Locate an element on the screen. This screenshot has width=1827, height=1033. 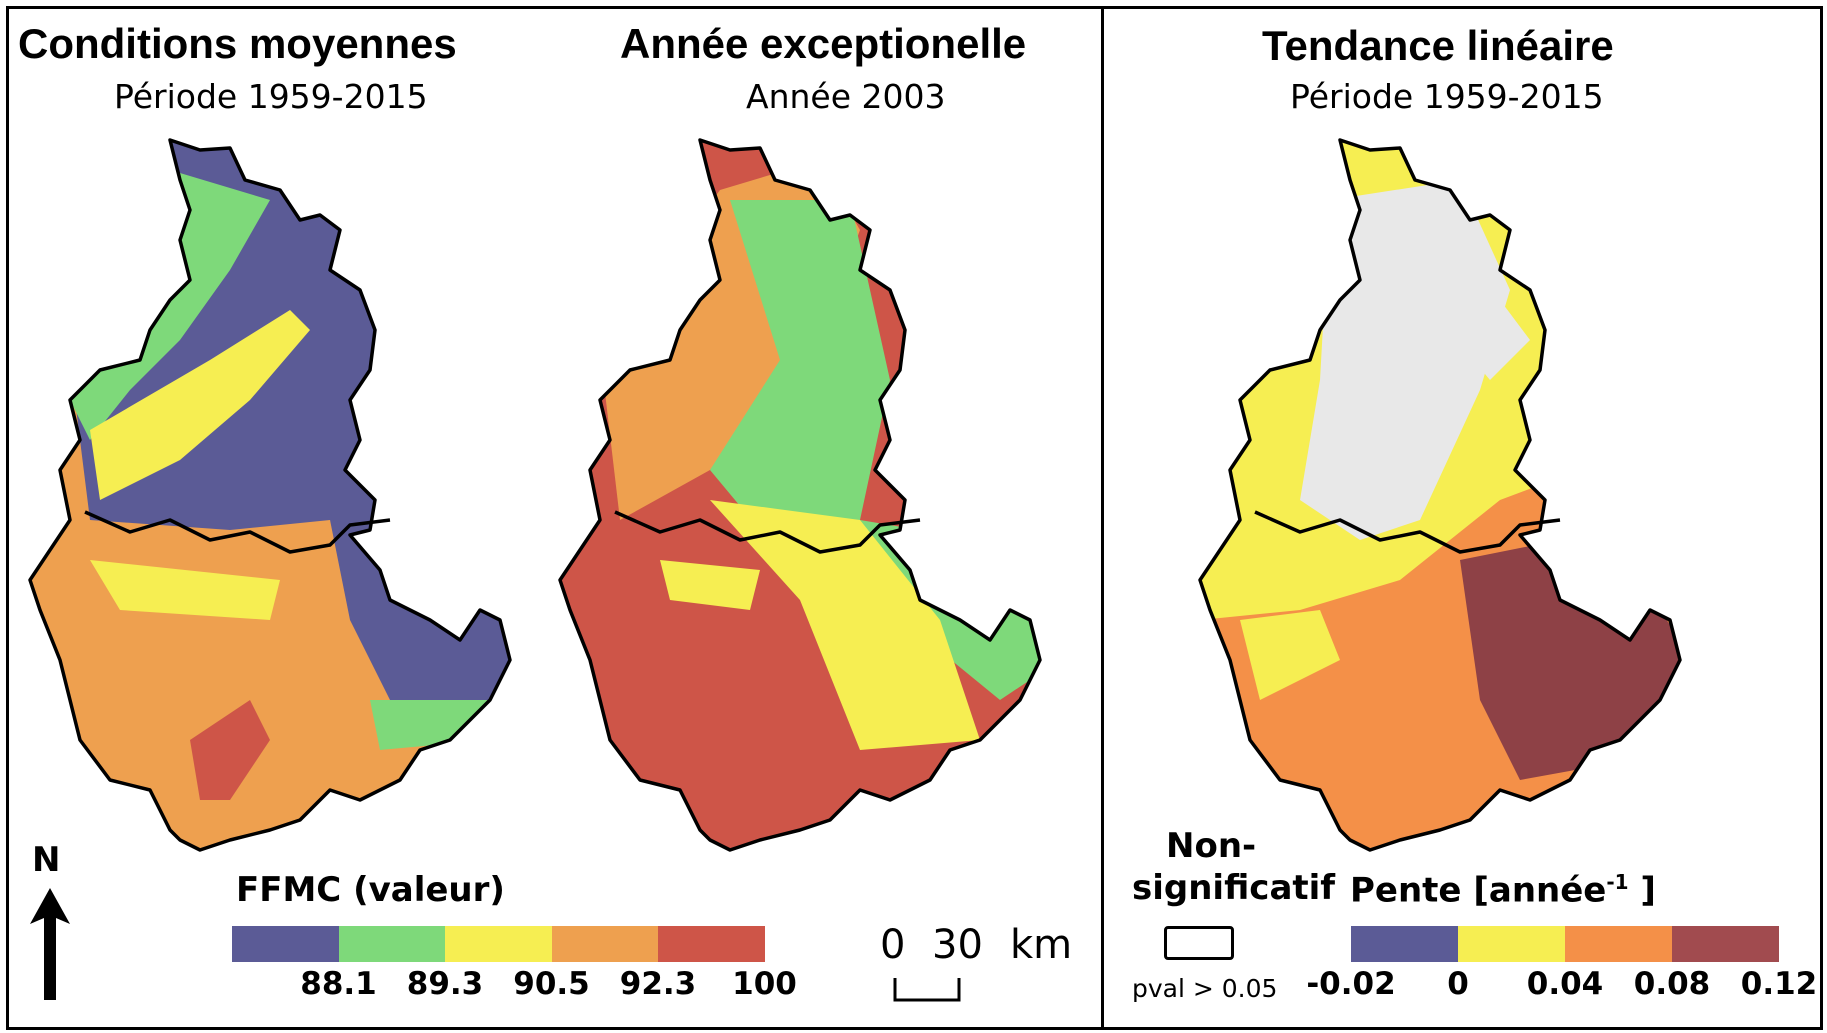
slope-break-0: -0.02 is located at coordinates (1351, 984).